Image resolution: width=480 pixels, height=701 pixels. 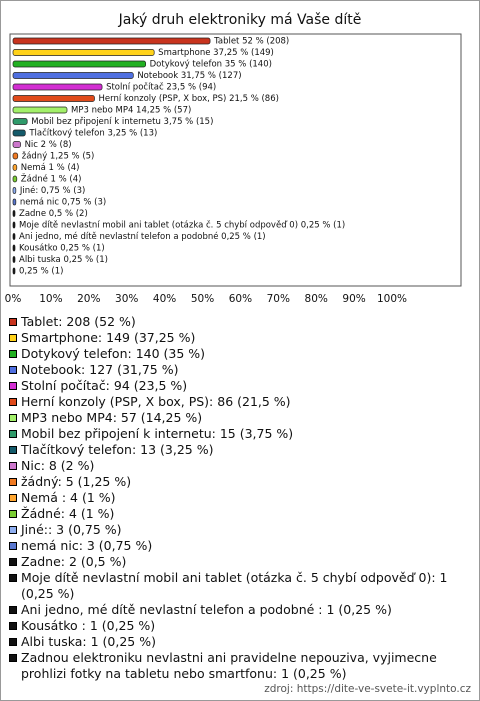 I want to click on value-label: Nic 2 % (8), so click(x=48, y=145).